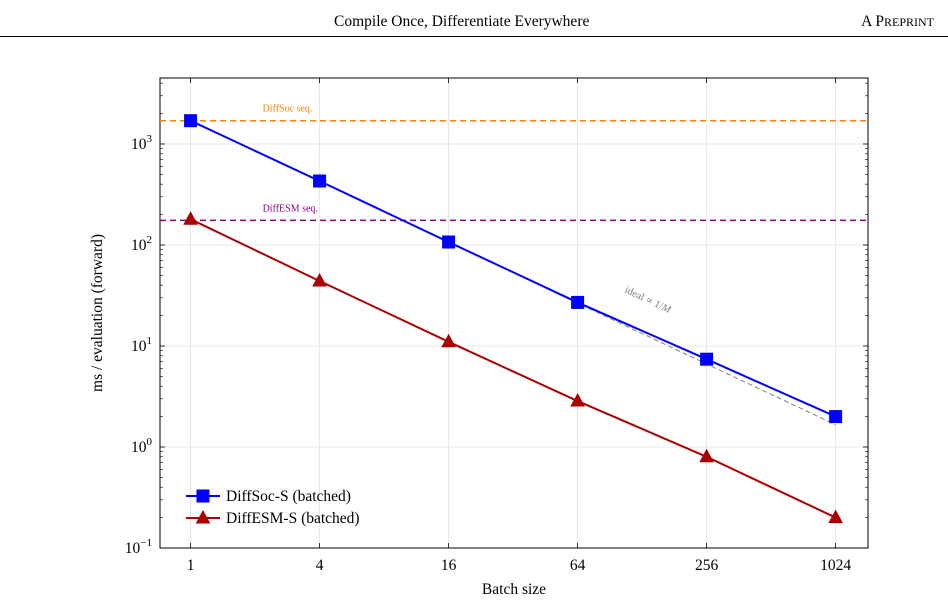 The image size is (948, 602). Describe the element at coordinates (288, 109) in the screenshot. I see `reference-line-label: DiffSoc seq.` at that location.